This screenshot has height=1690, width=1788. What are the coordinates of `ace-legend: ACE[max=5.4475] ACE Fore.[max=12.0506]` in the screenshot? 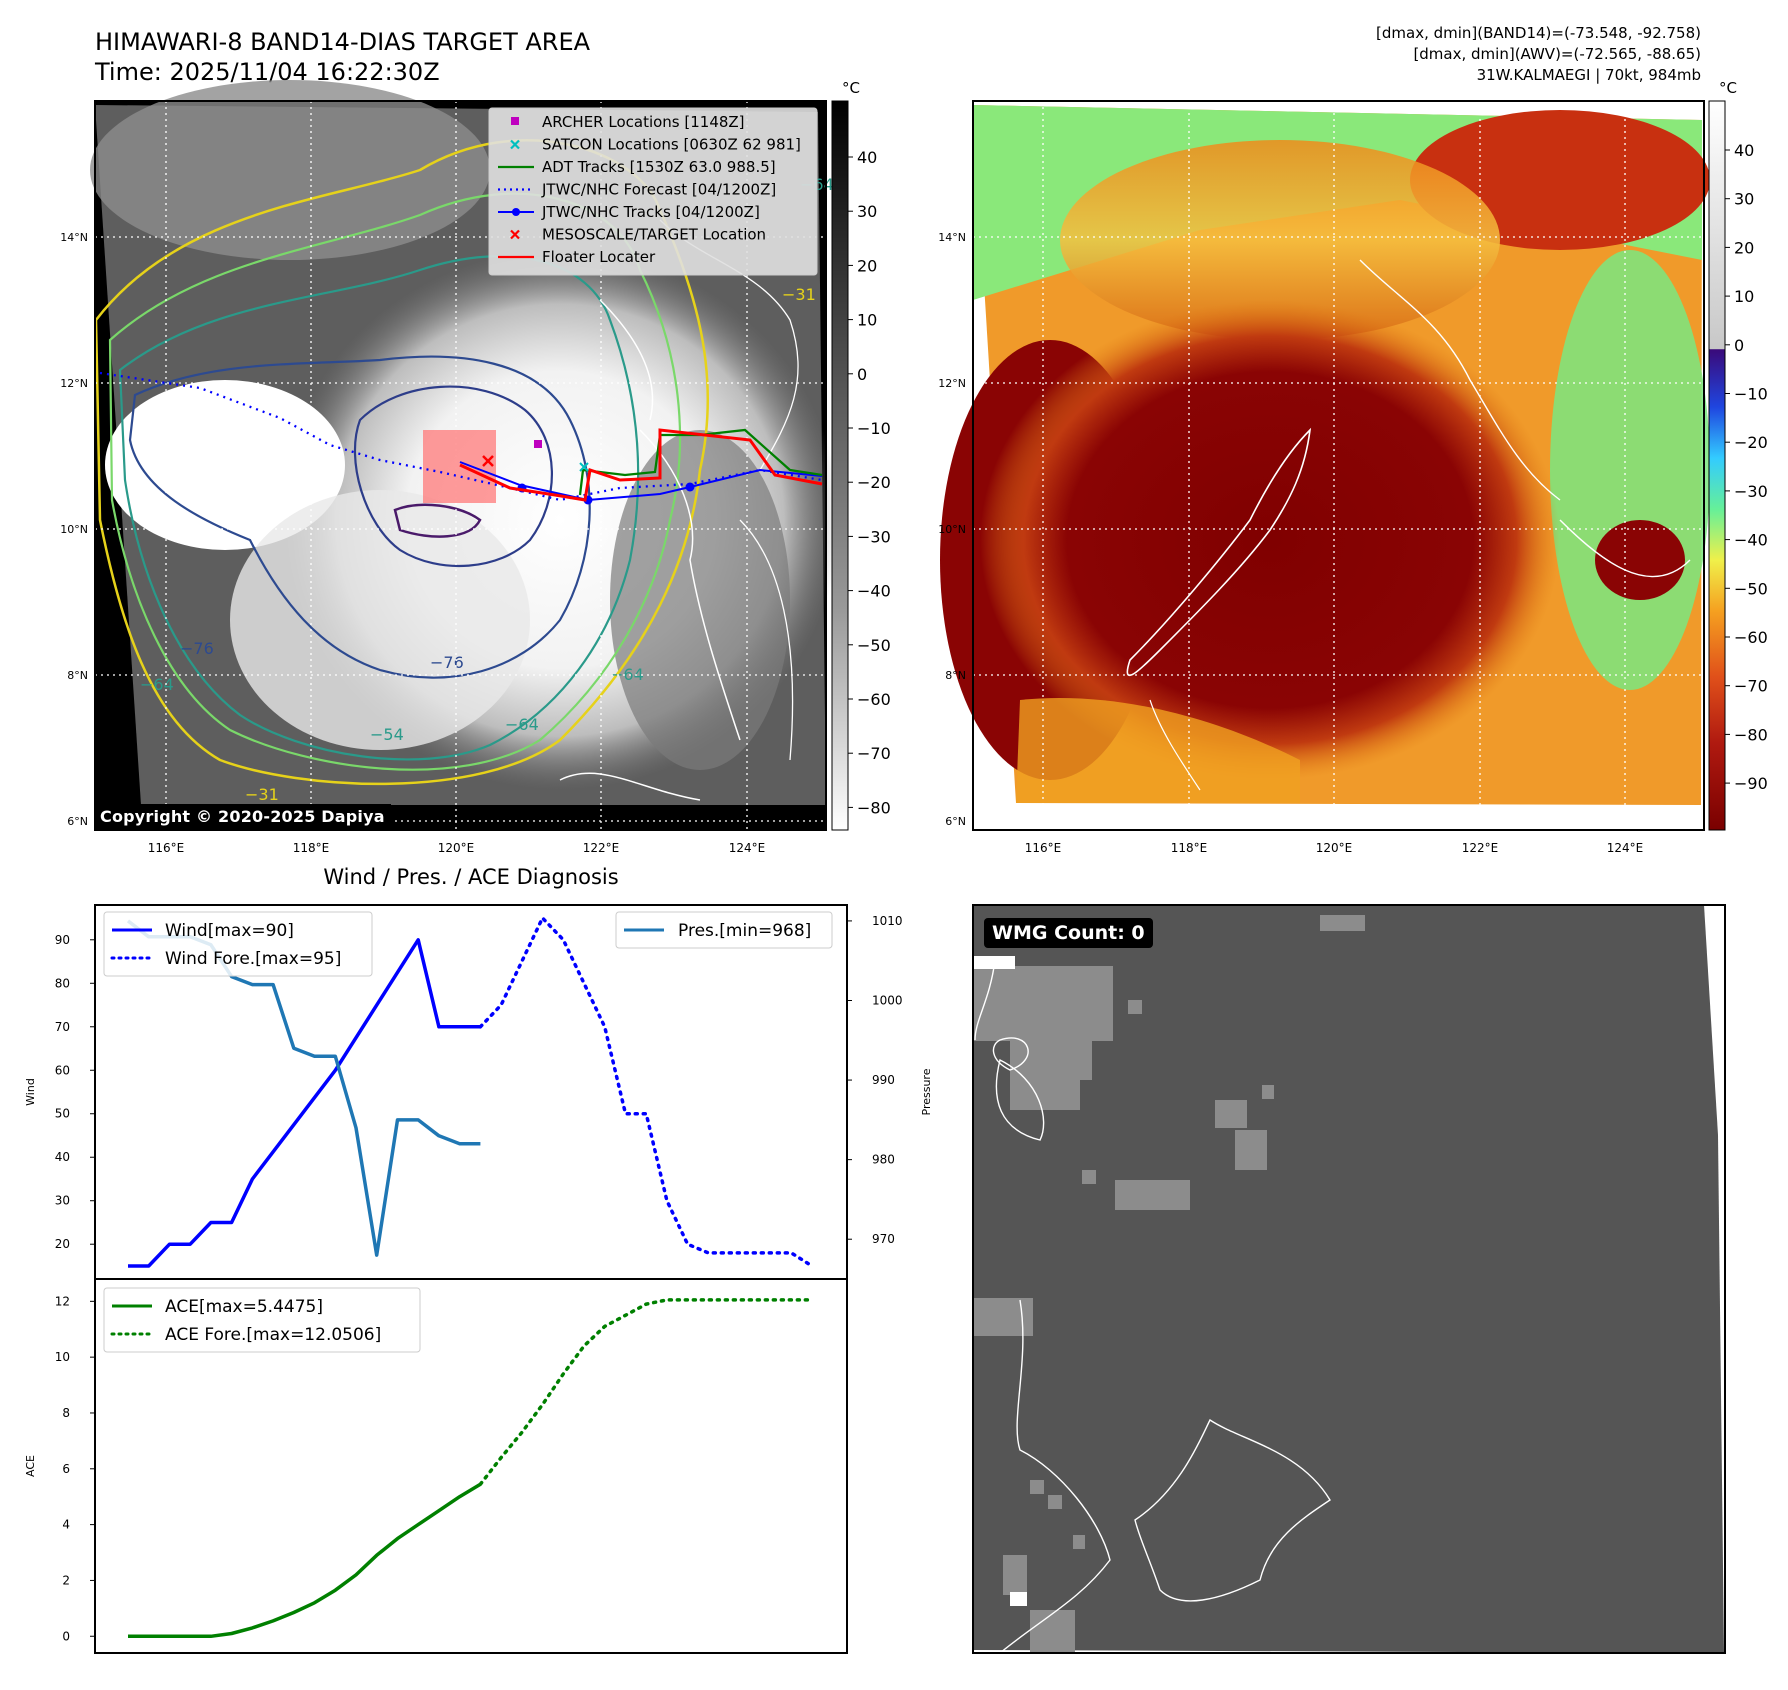 It's located at (262, 1320).